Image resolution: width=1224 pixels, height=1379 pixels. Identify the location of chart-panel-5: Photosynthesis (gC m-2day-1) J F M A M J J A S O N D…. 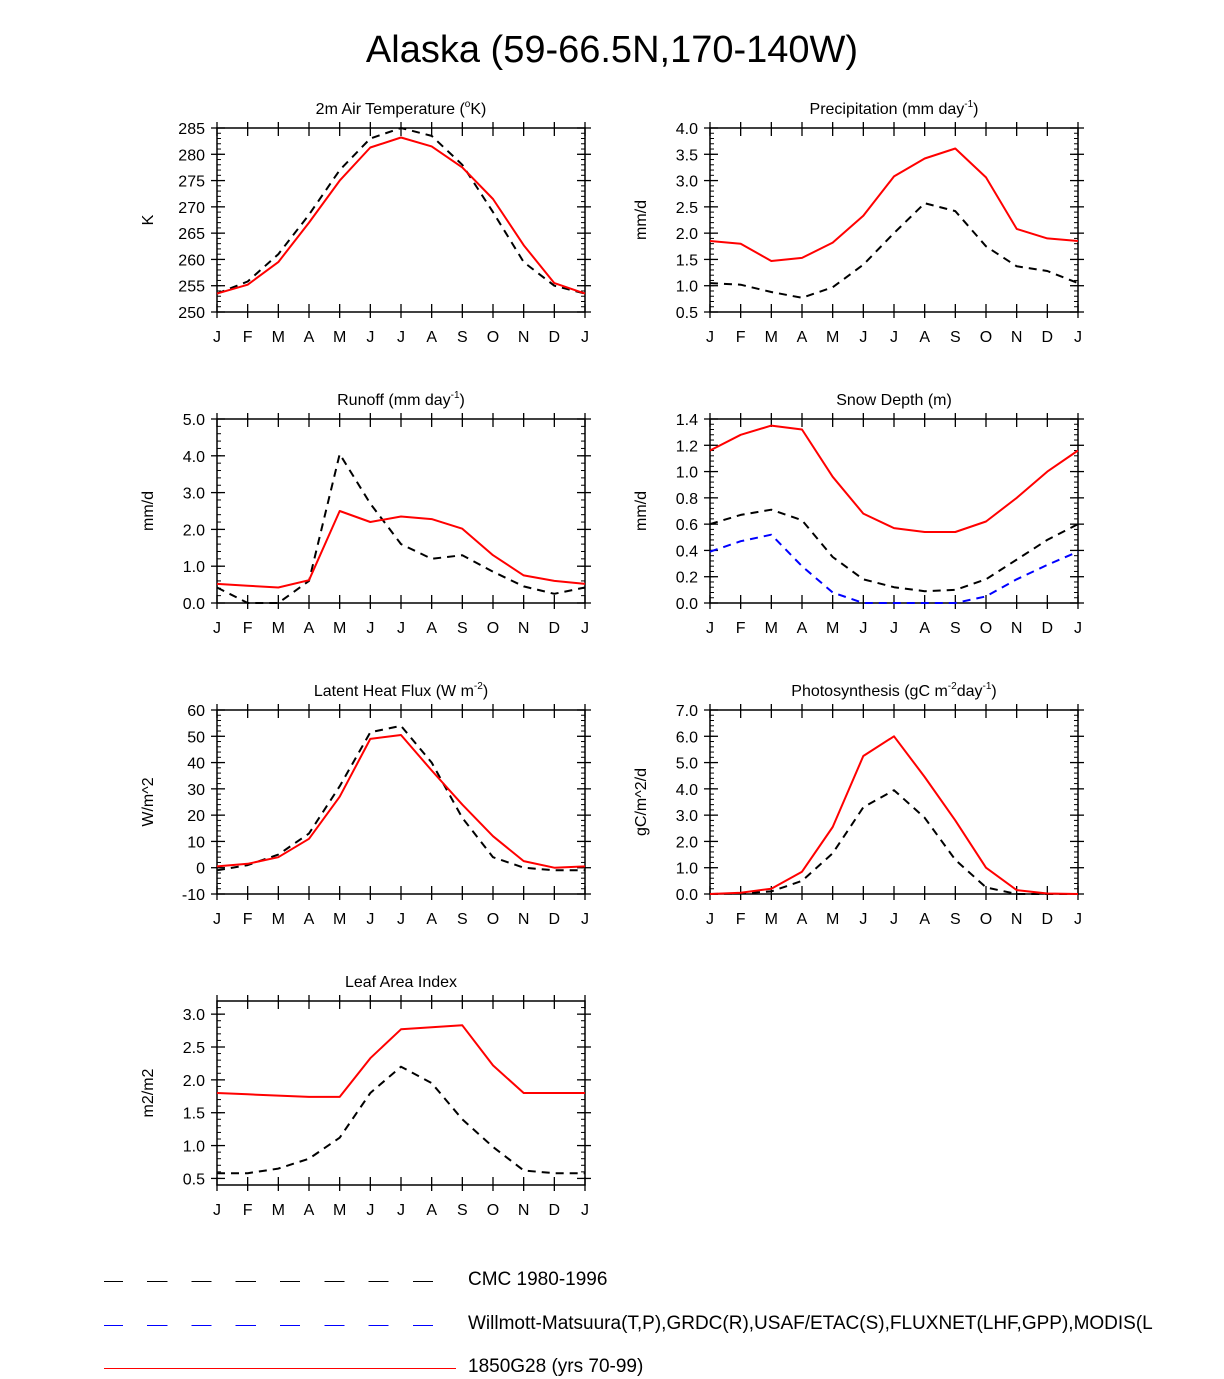
(858, 804).